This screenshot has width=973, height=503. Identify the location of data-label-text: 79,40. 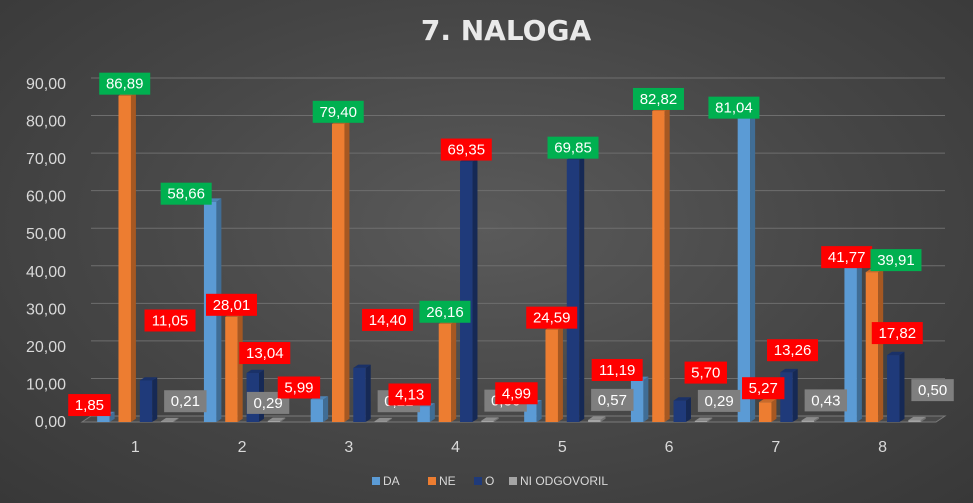
(338, 112).